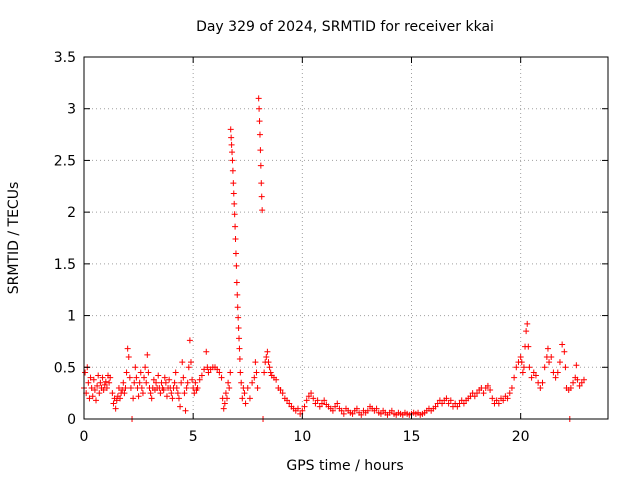 The width and height of the screenshot is (640, 480). I want to click on y-tick-label: 1.5, so click(65, 265).